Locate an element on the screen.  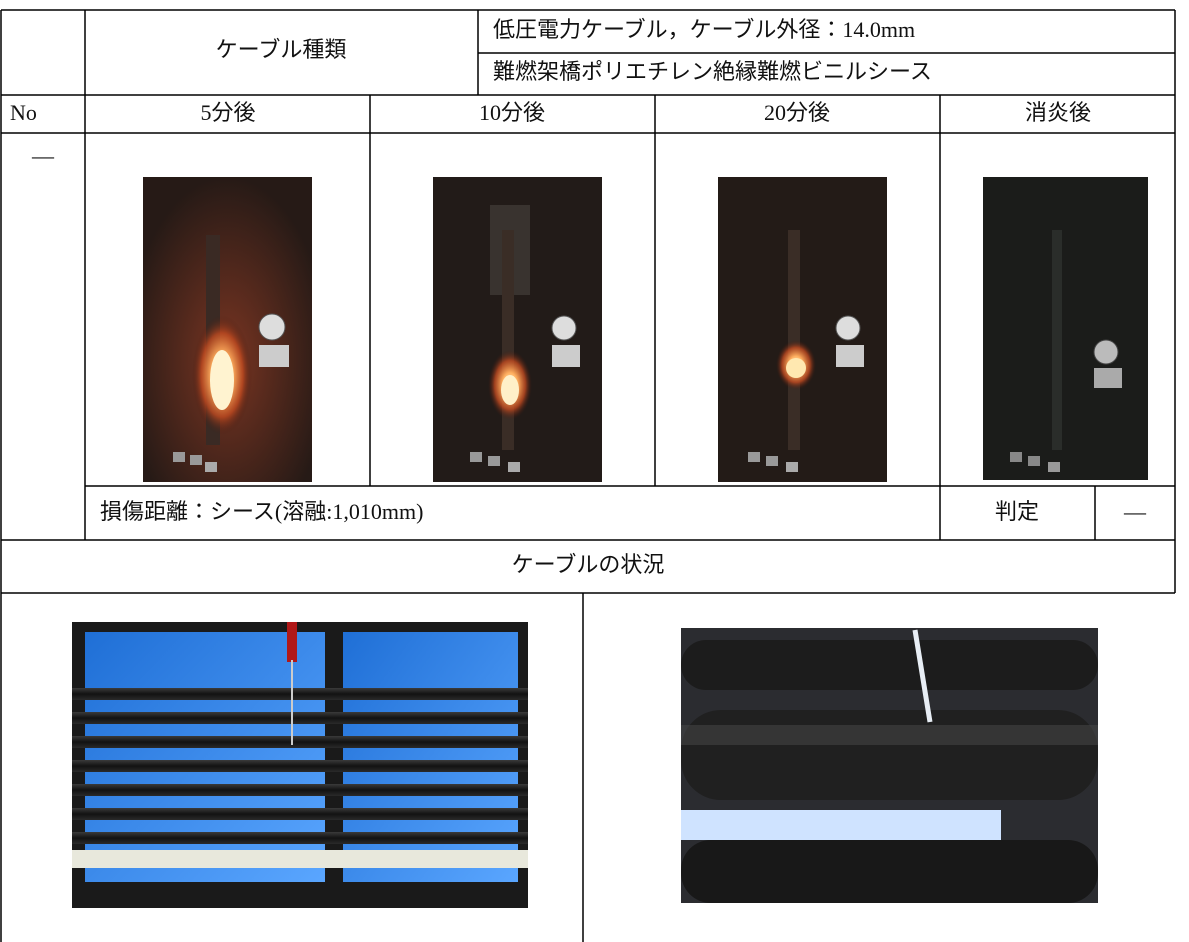
damage-distance: 損傷距離：シース(溶融:1,010mm) is located at coordinates (261, 511).